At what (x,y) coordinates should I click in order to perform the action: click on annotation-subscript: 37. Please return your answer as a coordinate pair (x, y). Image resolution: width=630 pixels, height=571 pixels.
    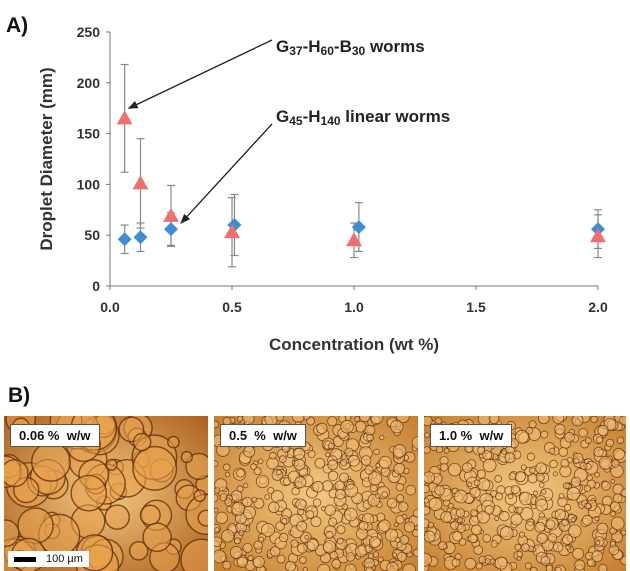
    Looking at the image, I should click on (296, 51).